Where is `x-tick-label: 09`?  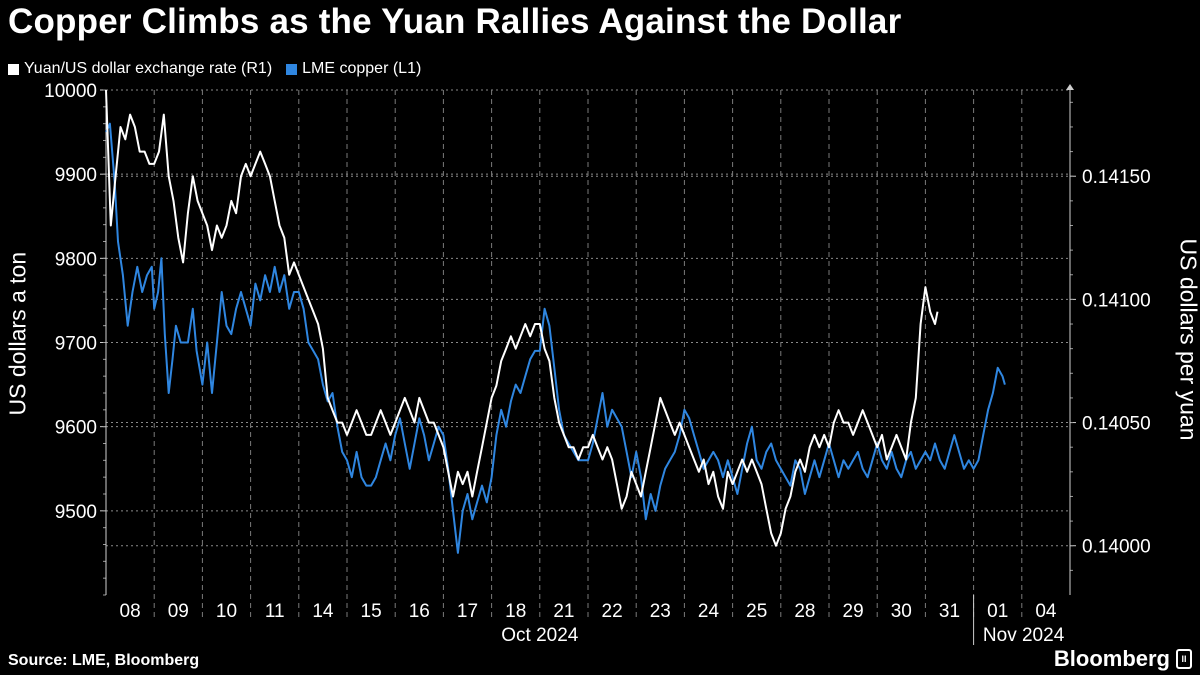 x-tick-label: 09 is located at coordinates (178, 611).